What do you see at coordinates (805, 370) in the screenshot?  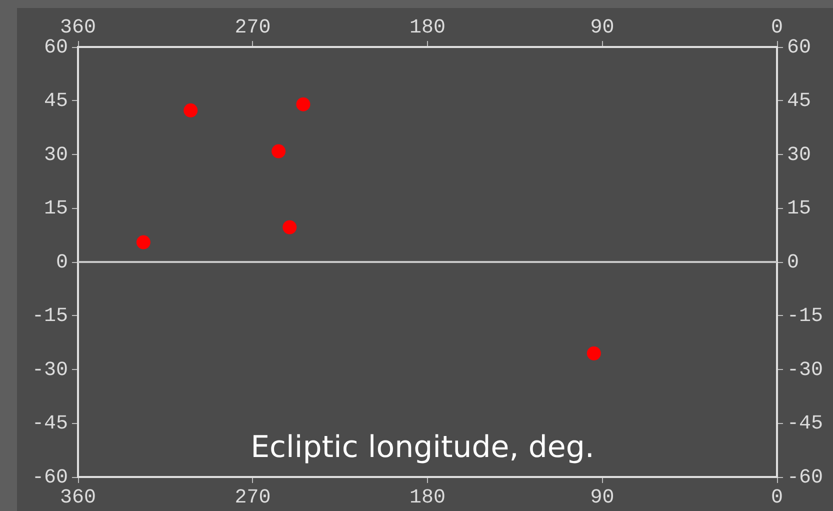 I see `y2-tick-label: -30` at bounding box center [805, 370].